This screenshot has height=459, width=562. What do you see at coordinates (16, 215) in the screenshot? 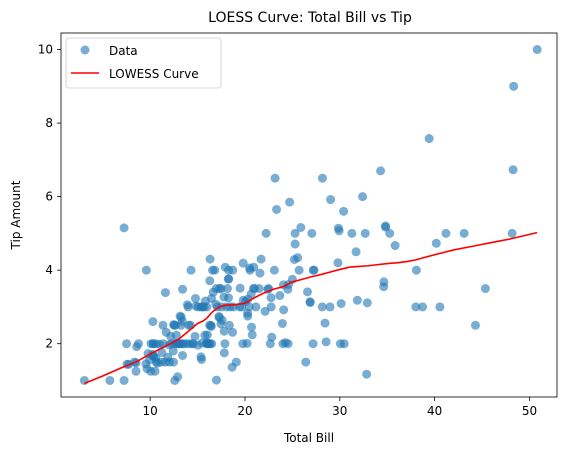
I see `y-axis-label: Tip Amount` at bounding box center [16, 215].